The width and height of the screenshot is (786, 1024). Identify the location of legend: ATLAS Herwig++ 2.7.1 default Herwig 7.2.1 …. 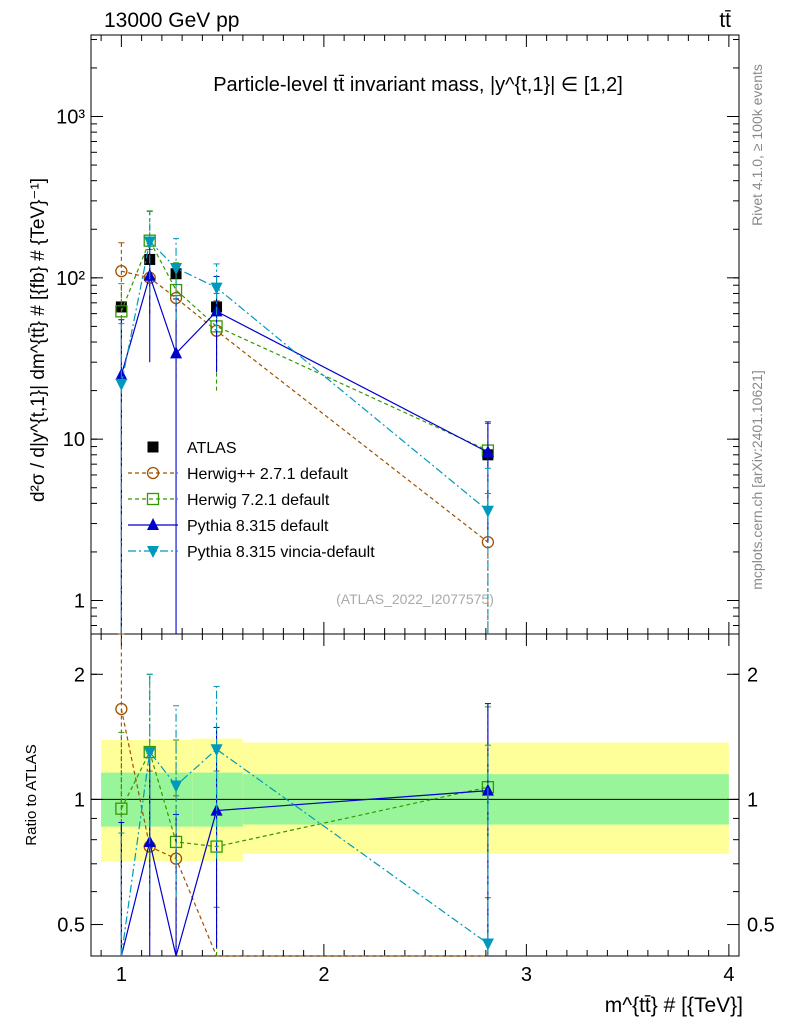
(251, 500).